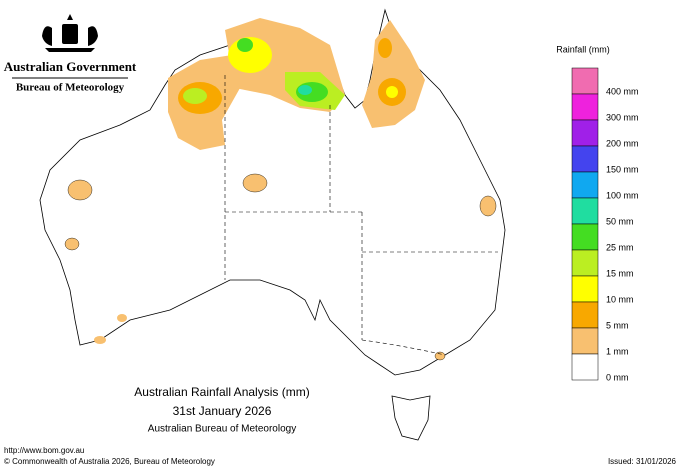  What do you see at coordinates (622, 117) in the screenshot?
I see `legend-label: 300 mm` at bounding box center [622, 117].